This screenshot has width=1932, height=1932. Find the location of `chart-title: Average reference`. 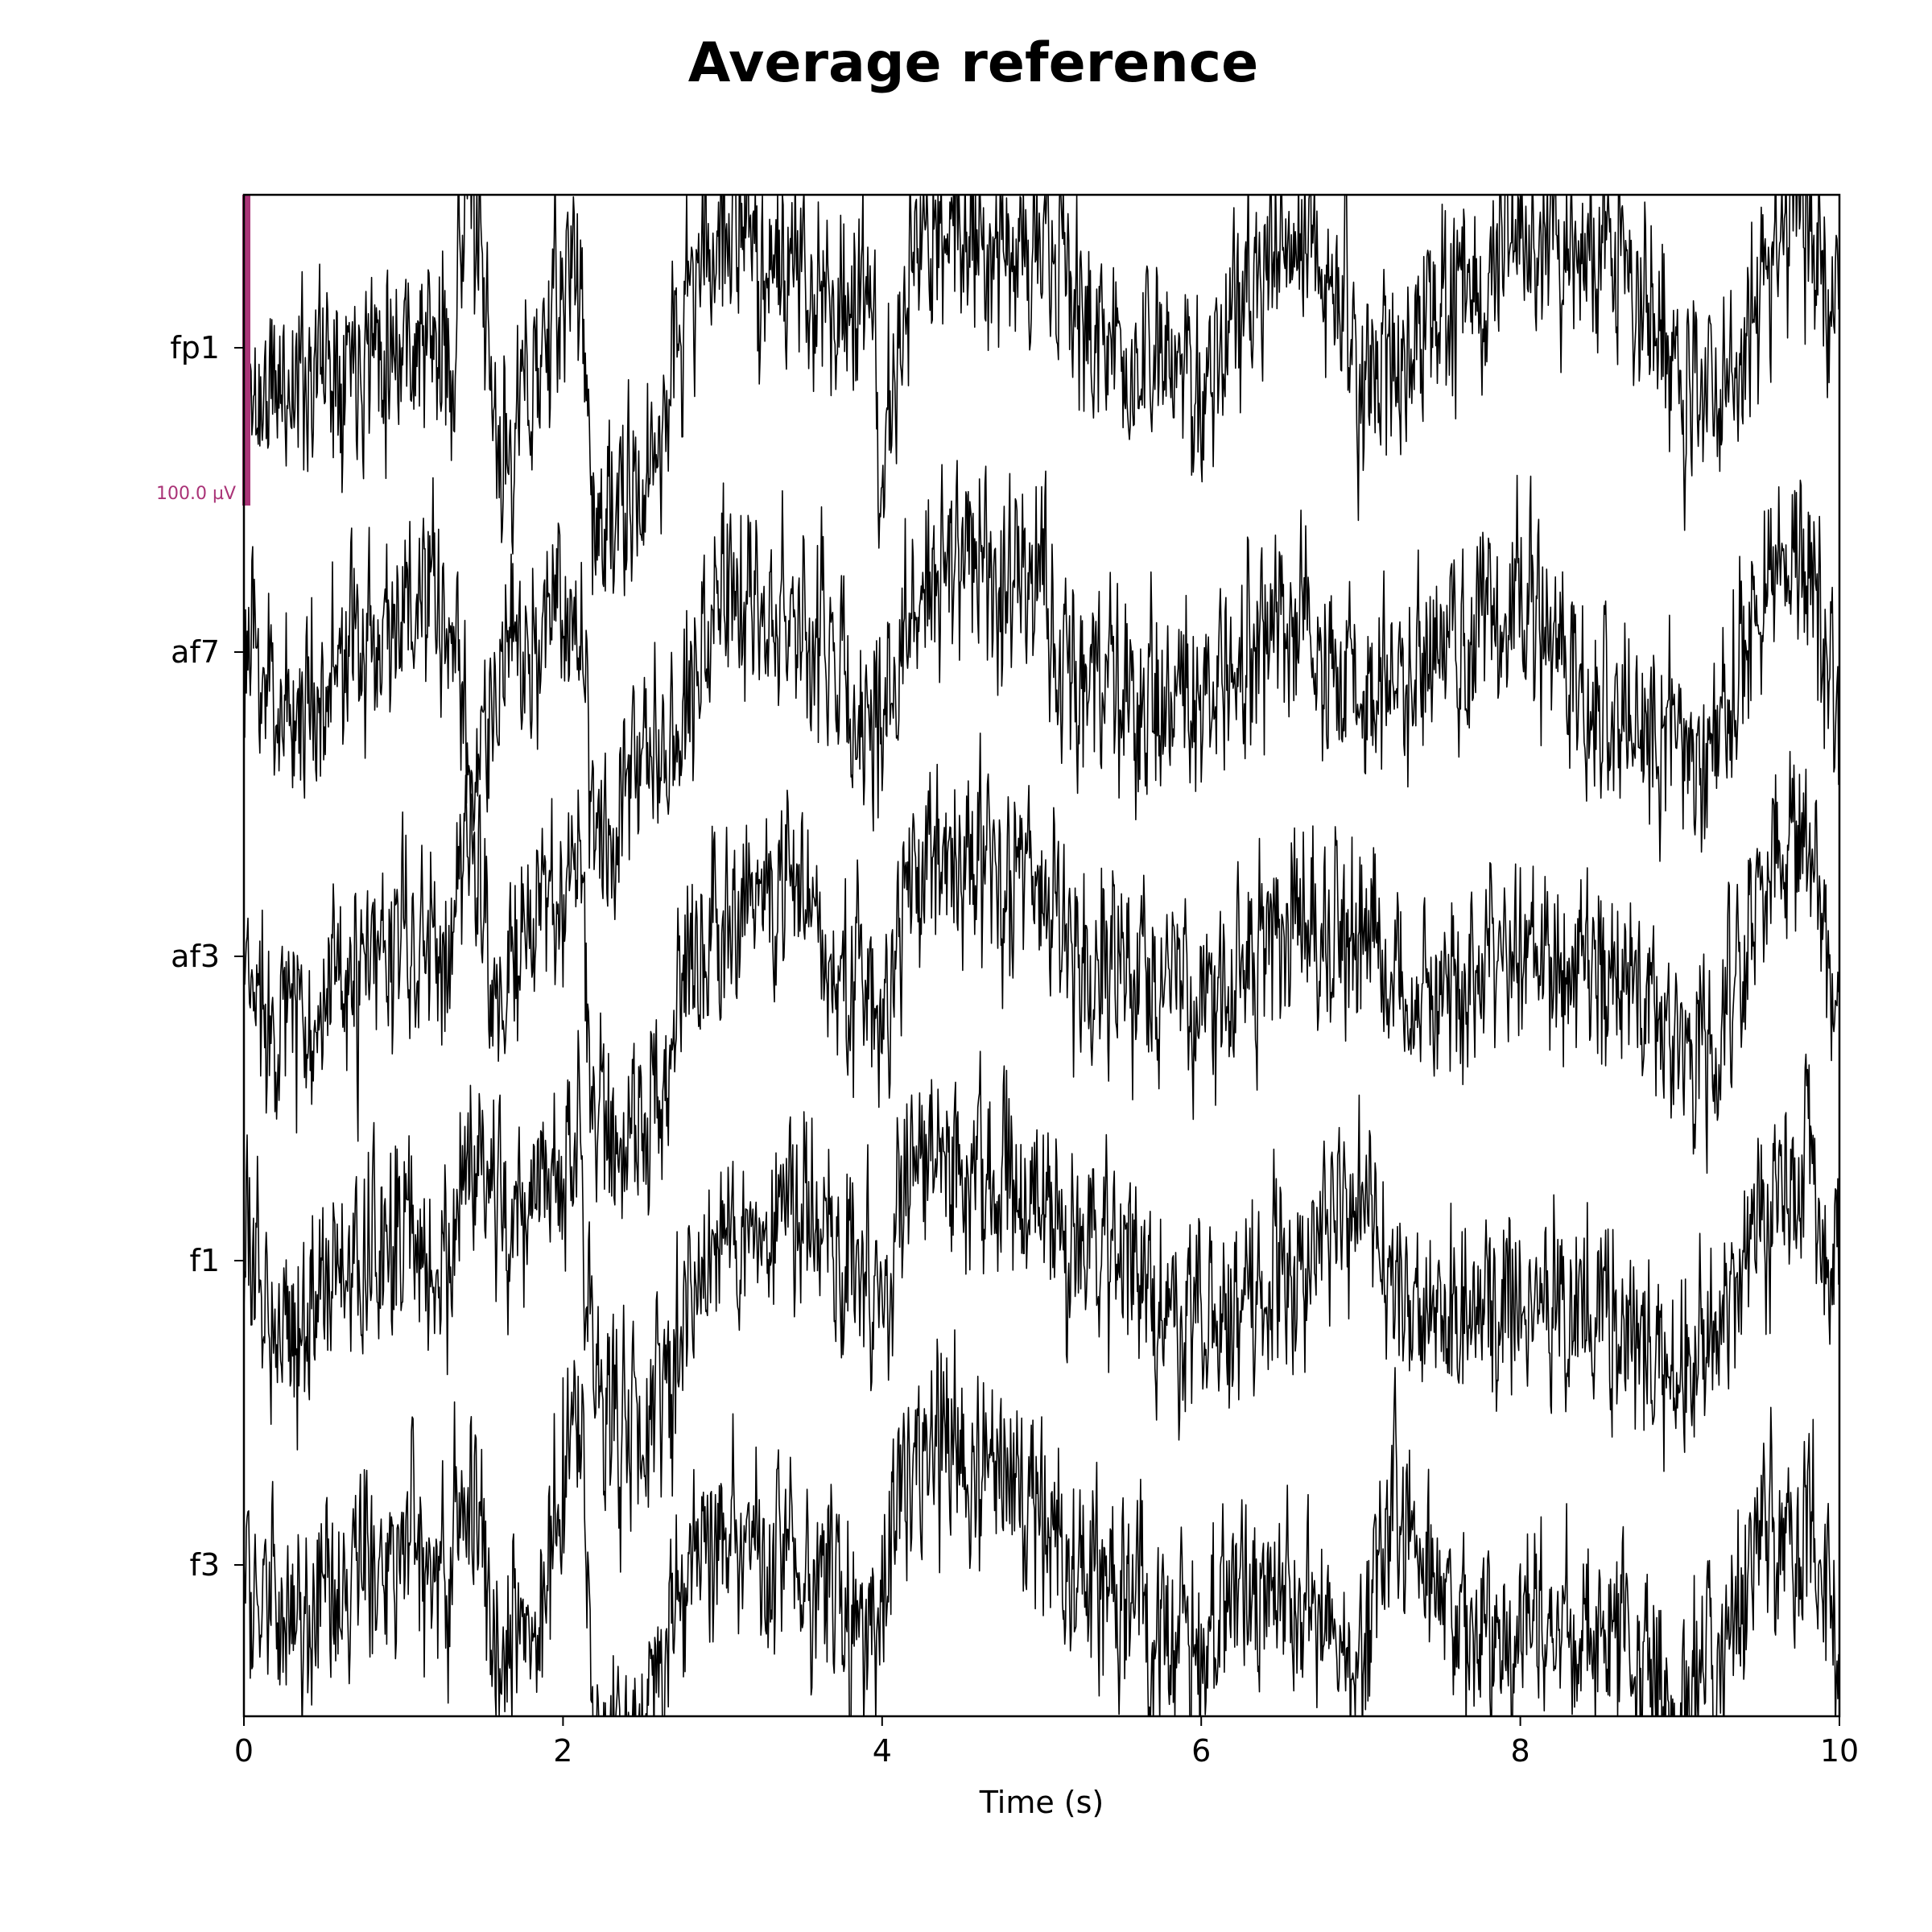

chart-title: Average reference is located at coordinates (973, 63).